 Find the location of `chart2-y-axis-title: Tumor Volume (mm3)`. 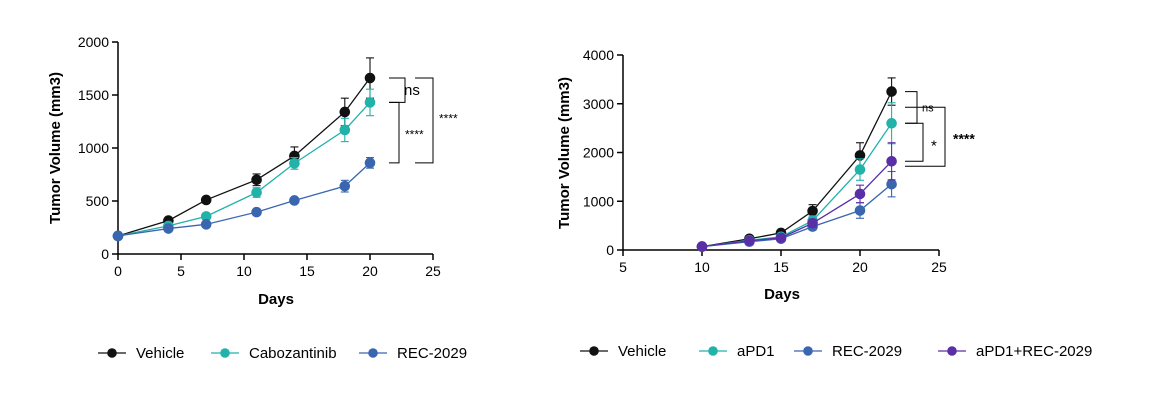

chart2-y-axis-title: Tumor Volume (mm3) is located at coordinates (564, 153).